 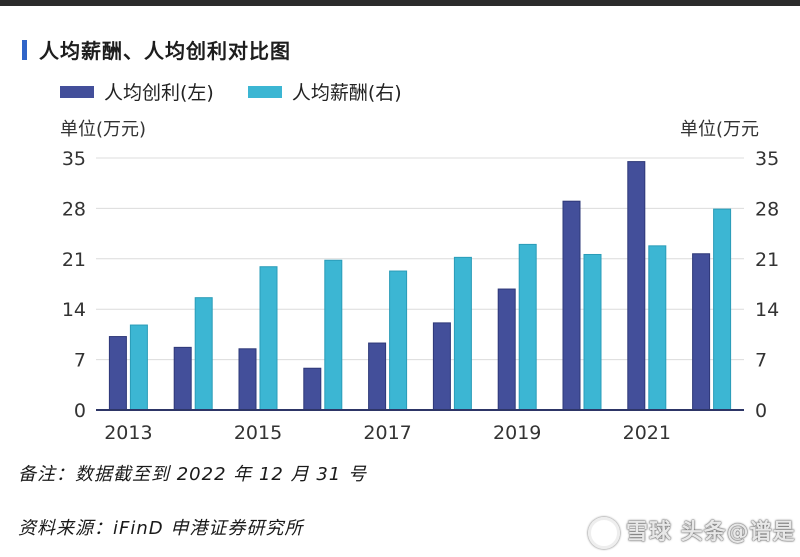 I want to click on x-tick-label: 2021, so click(x=647, y=433).